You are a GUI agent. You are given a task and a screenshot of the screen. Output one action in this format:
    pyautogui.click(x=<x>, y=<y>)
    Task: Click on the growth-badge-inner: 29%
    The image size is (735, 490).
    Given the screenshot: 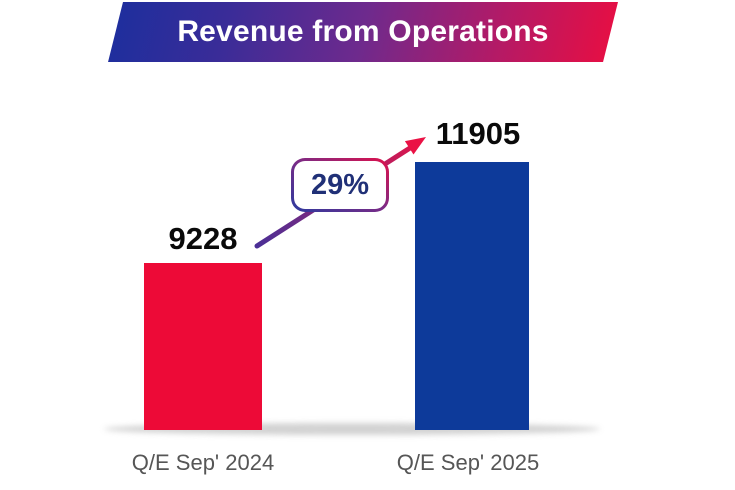 What is the action you would take?
    pyautogui.click(x=340, y=185)
    